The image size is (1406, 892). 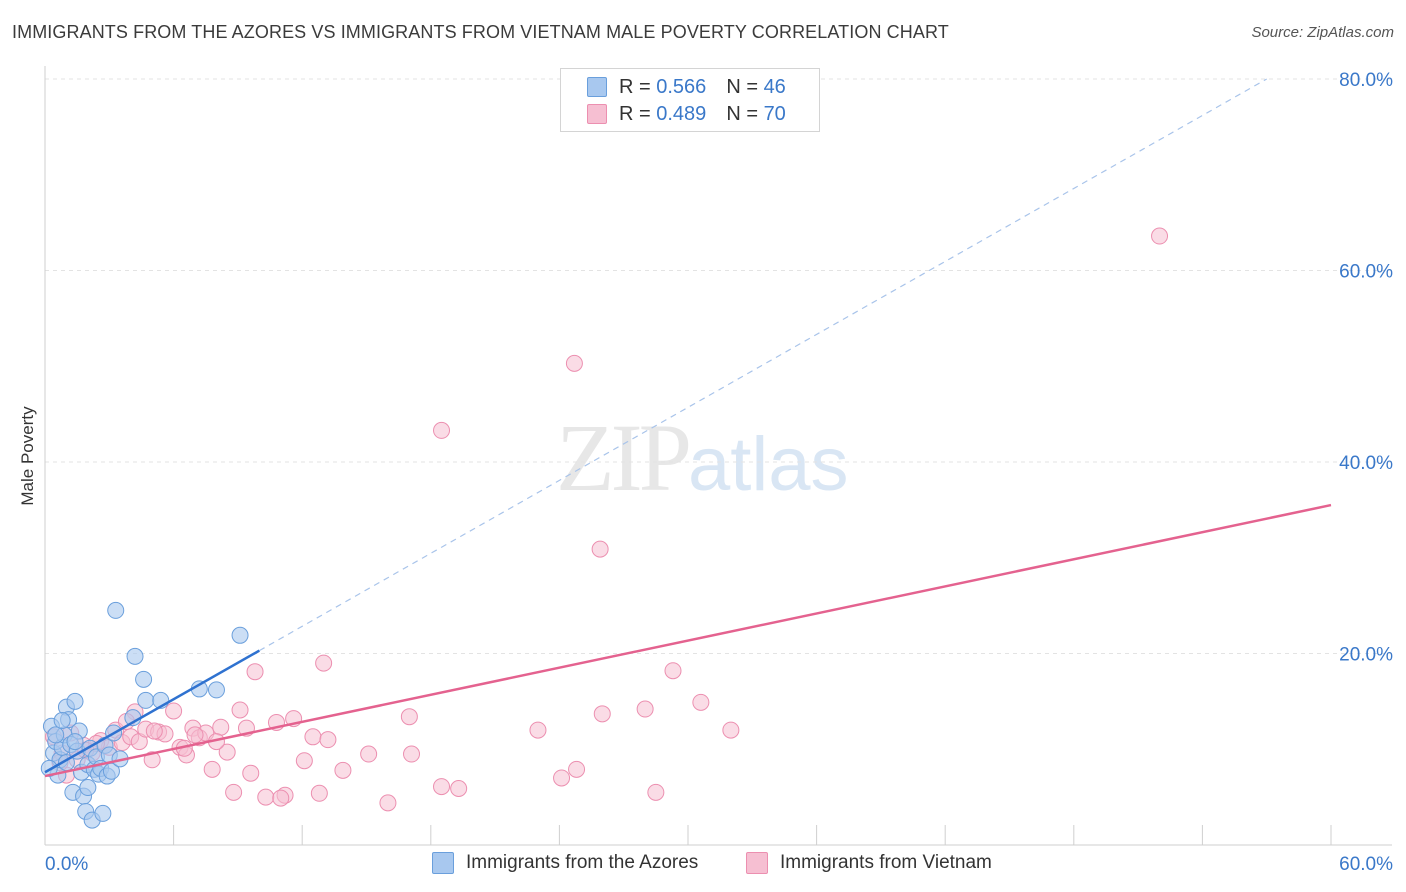 I want to click on legend-row-azores: R = 0.566 N = 46, so click(x=686, y=87).